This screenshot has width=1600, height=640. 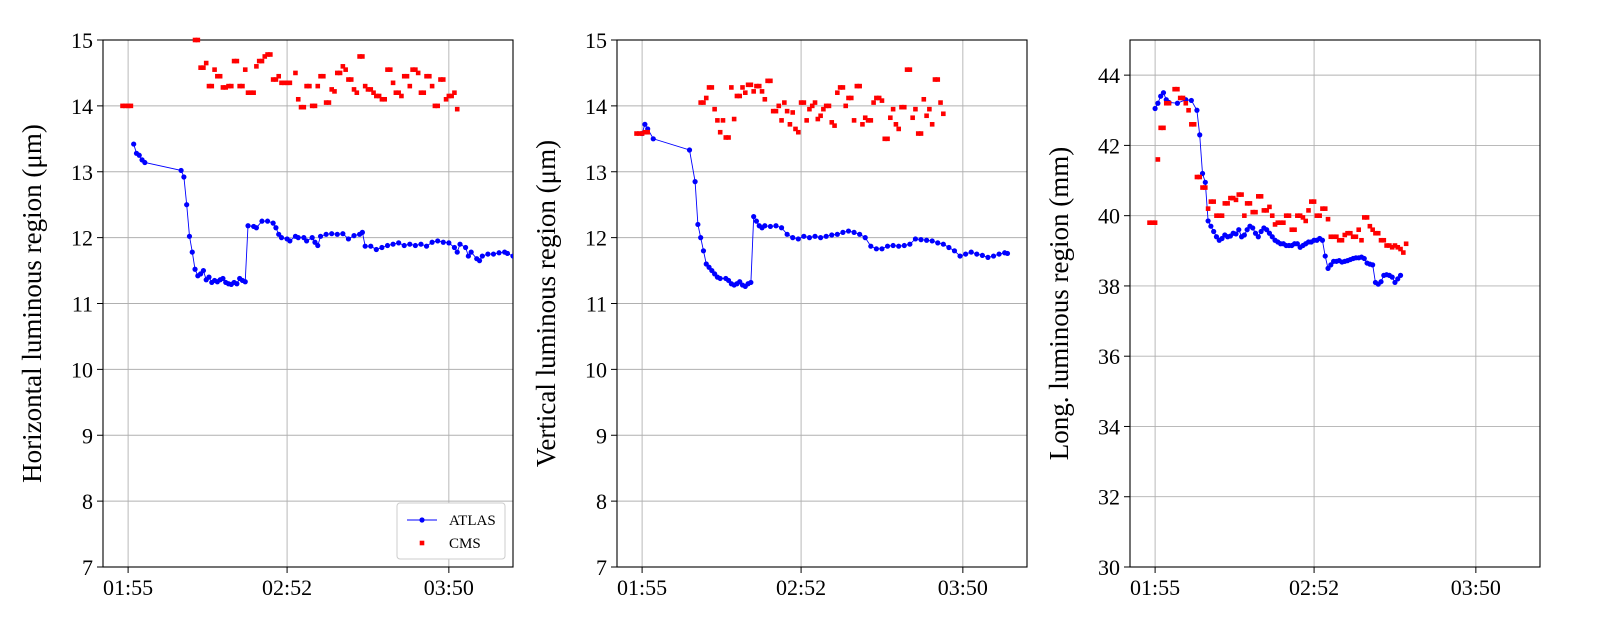 What do you see at coordinates (1109, 356) in the screenshot?
I see `y-tick-label: 36` at bounding box center [1109, 356].